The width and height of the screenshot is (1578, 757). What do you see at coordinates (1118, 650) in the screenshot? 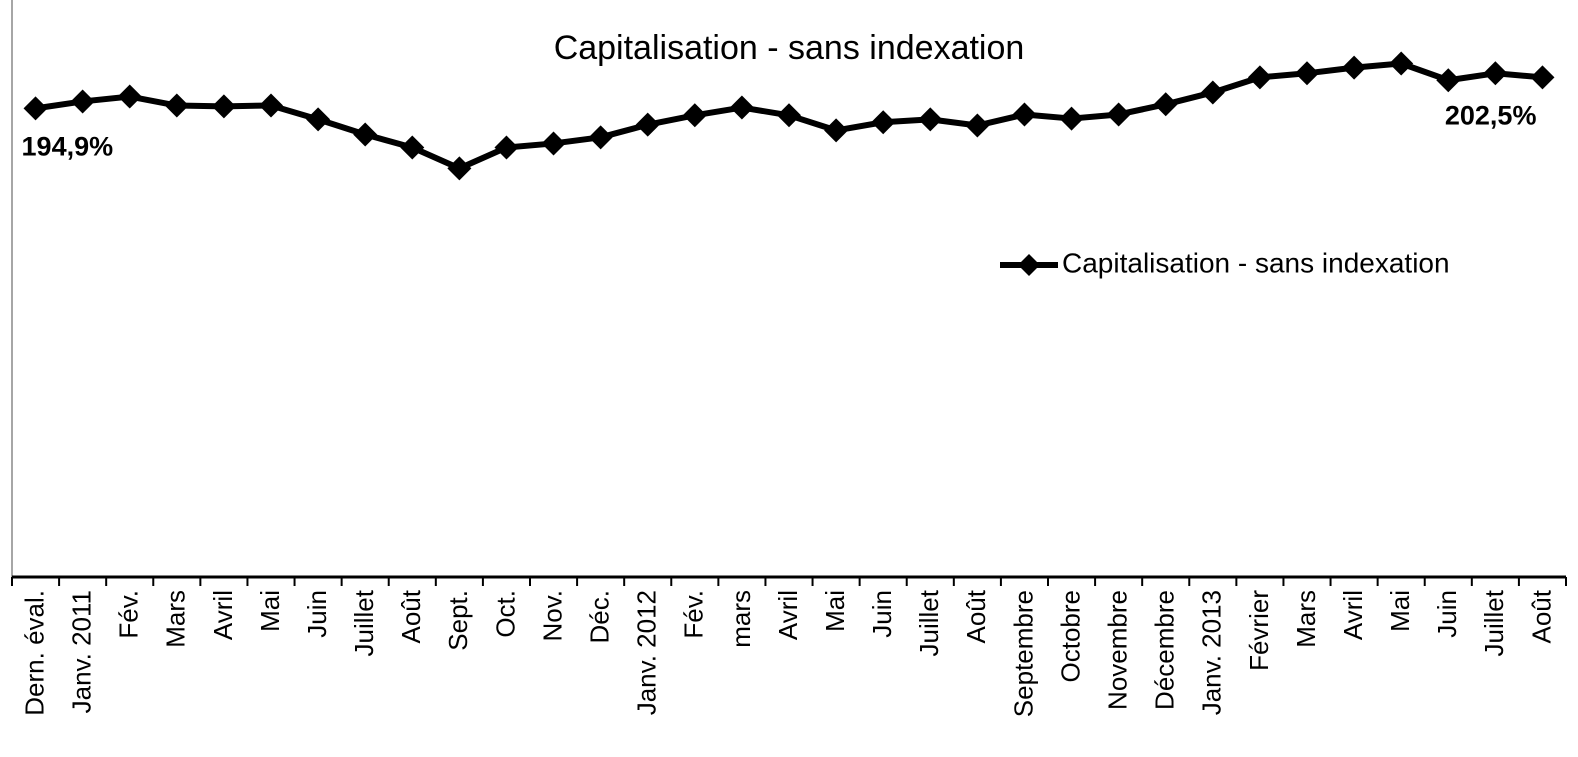
I see `x-tick-label: Novembre` at bounding box center [1118, 650].